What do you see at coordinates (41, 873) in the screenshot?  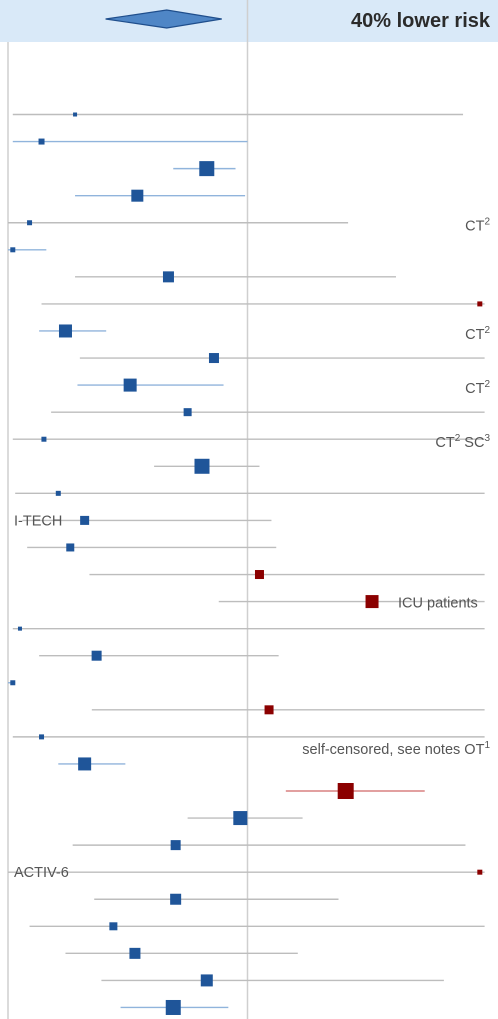 I see `study-annotation: ACTIV-6` at bounding box center [41, 873].